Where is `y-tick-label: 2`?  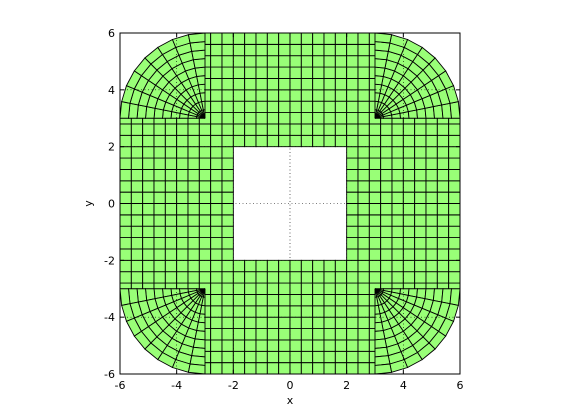 y-tick-label: 2 is located at coordinates (111, 147).